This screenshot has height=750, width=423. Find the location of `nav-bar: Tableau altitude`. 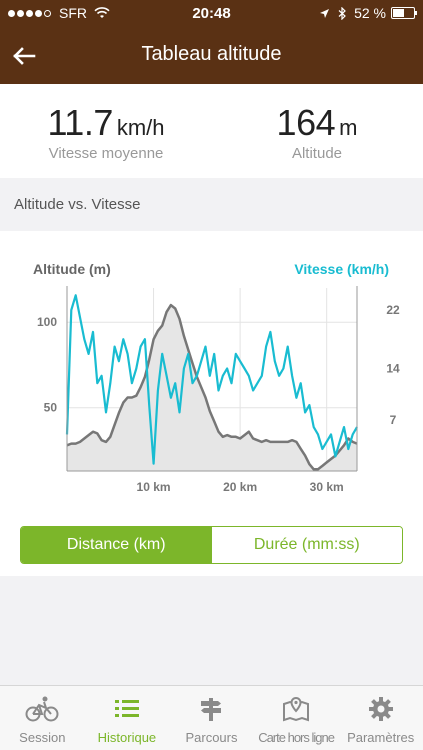

nav-bar: Tableau altitude is located at coordinates (211, 56).